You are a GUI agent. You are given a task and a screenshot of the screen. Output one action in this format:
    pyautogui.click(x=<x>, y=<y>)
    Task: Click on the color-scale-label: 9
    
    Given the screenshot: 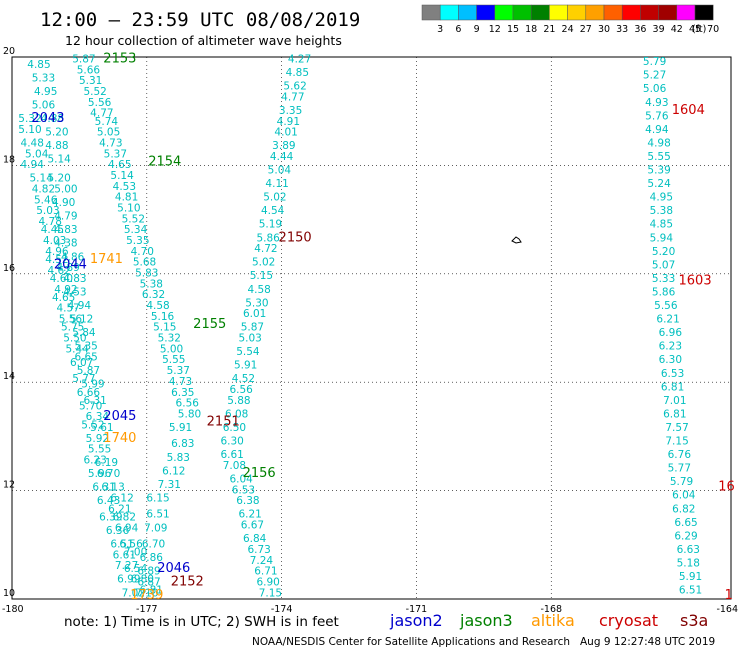 What is the action you would take?
    pyautogui.click(x=477, y=29)
    